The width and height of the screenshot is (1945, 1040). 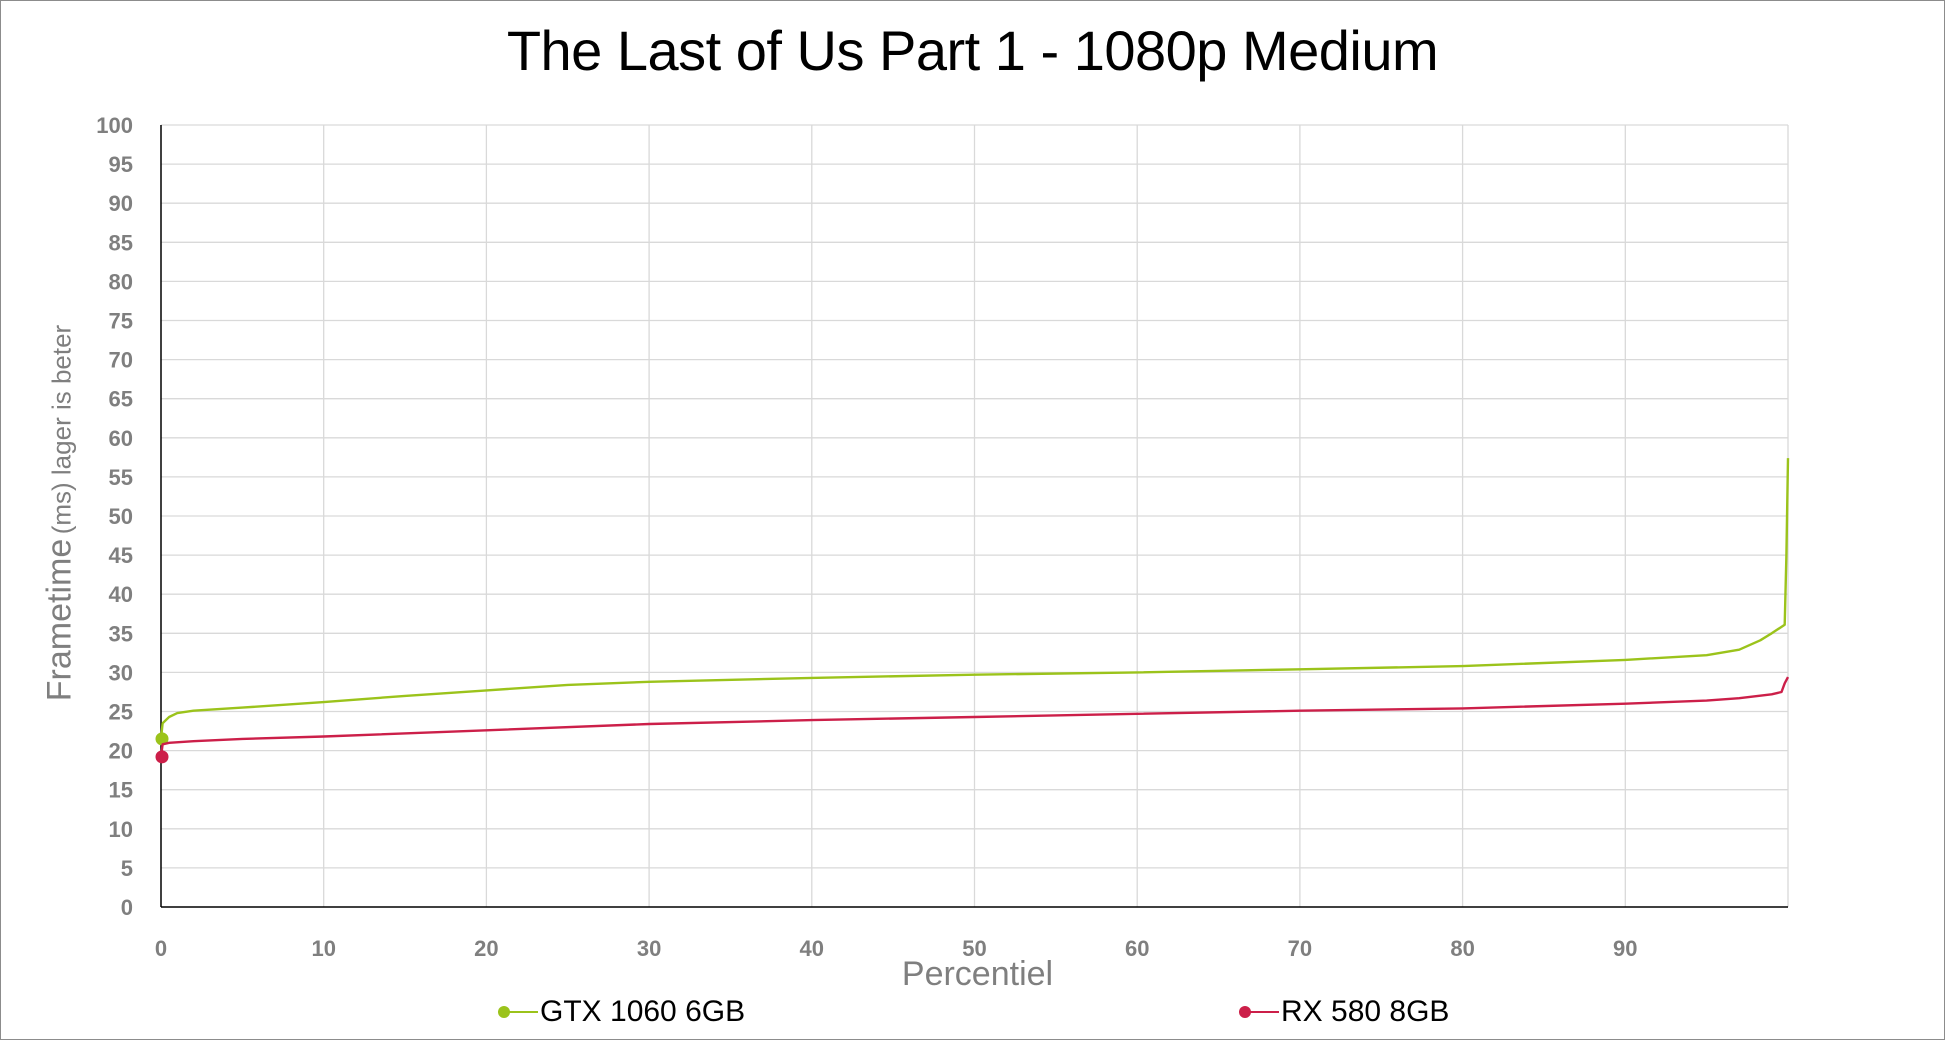 I want to click on x-tick-label: 80, so click(x=1462, y=948).